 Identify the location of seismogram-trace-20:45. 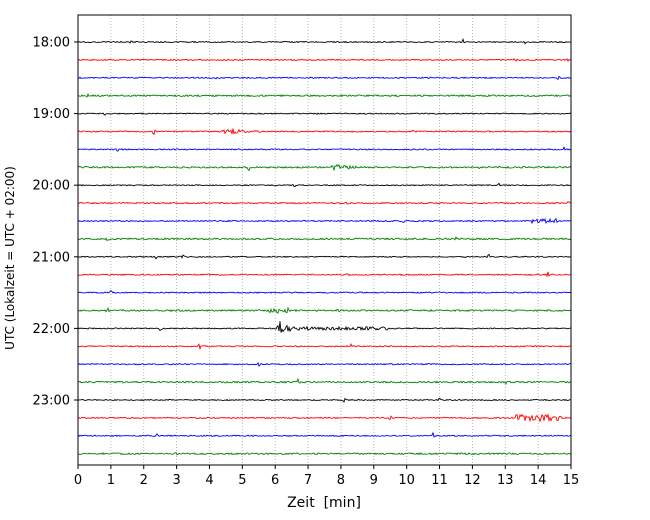
(324, 239).